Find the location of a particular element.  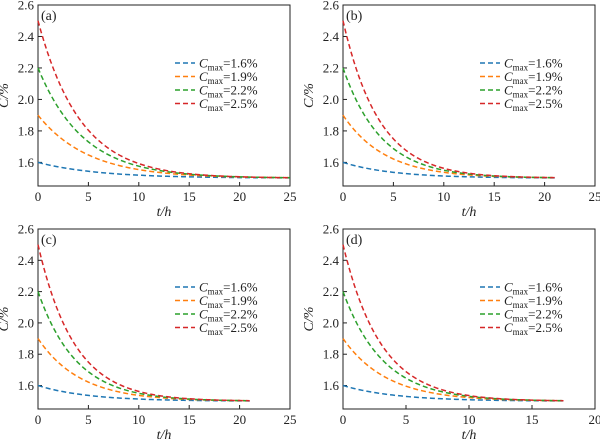

panel-label: (a) is located at coordinates (49, 16).